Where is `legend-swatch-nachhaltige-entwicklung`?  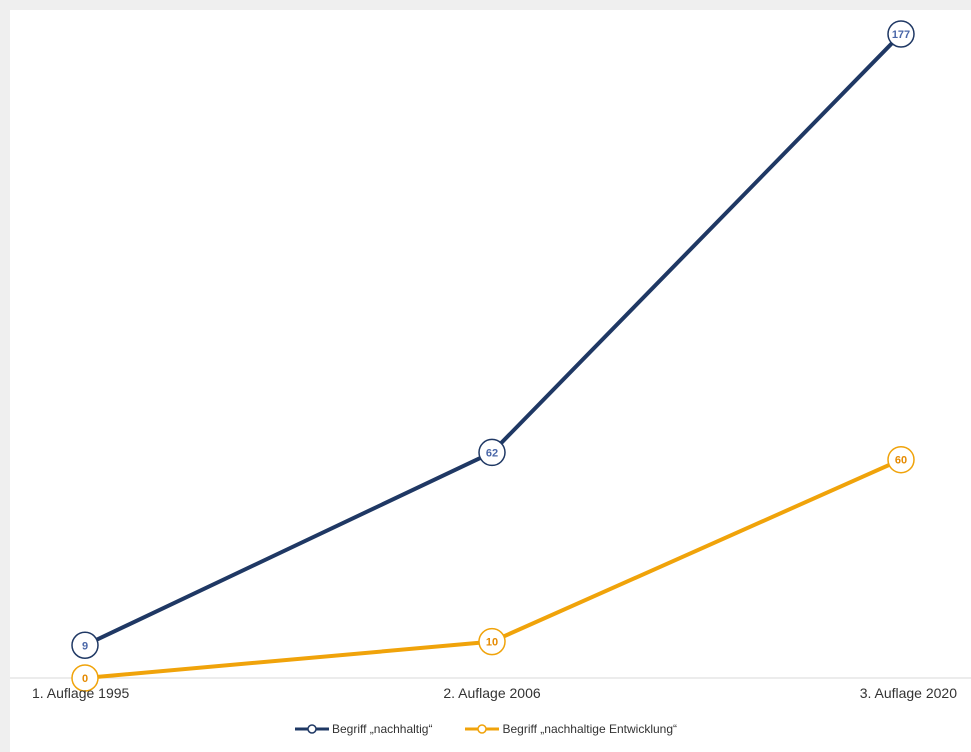
legend-swatch-nachhaltige-entwicklung is located at coordinates (482, 729).